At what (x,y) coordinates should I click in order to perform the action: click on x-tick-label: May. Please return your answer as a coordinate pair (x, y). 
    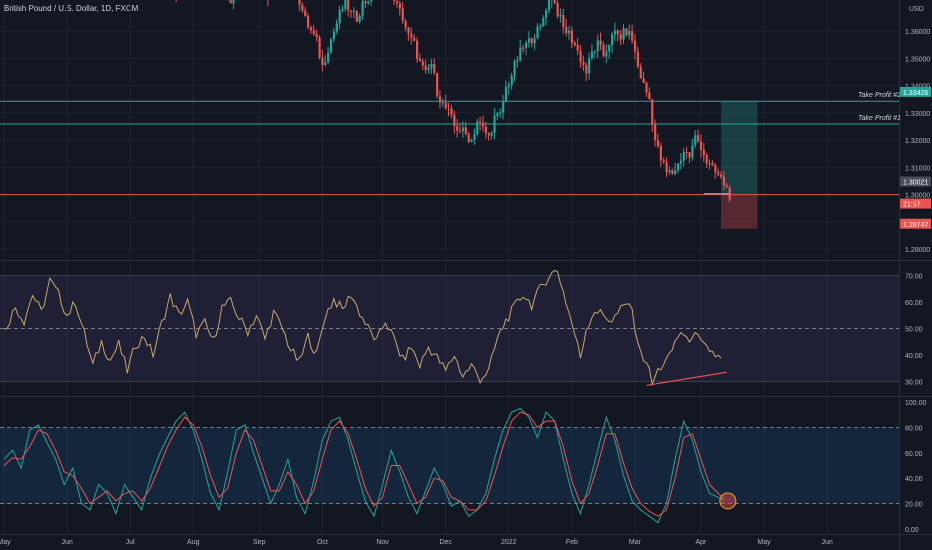
    Looking at the image, I should click on (764, 542).